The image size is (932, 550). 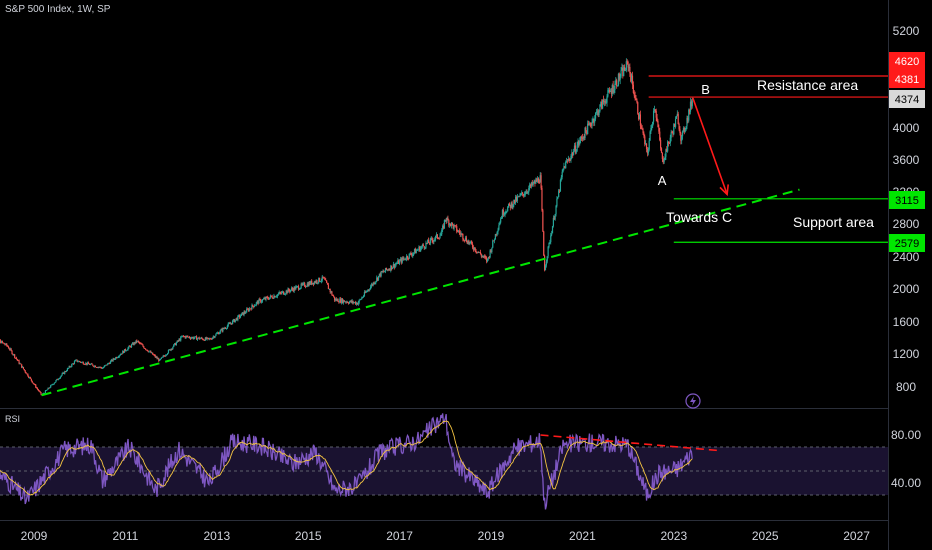 What do you see at coordinates (906, 354) in the screenshot?
I see `y-tick-label: 1200` at bounding box center [906, 354].